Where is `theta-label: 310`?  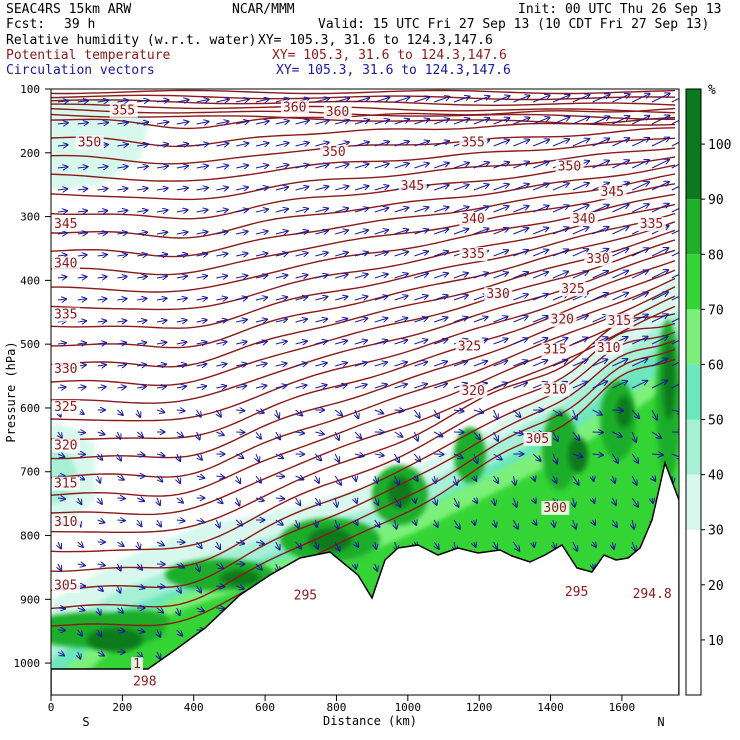
theta-label: 310 is located at coordinates (554, 389).